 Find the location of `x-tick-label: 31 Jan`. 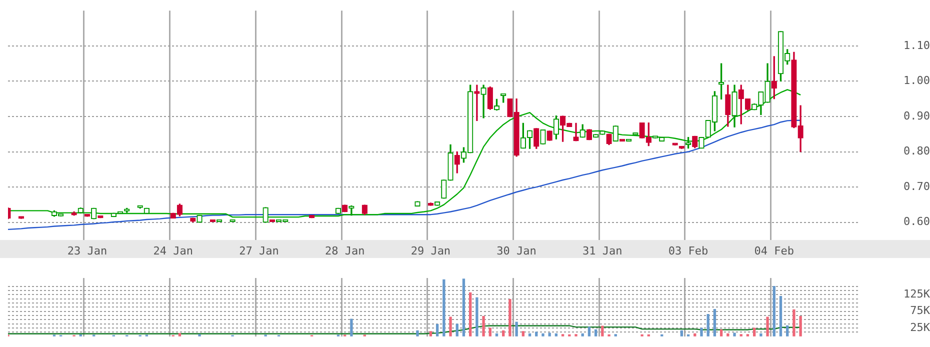

x-tick-label: 31 Jan is located at coordinates (602, 251).